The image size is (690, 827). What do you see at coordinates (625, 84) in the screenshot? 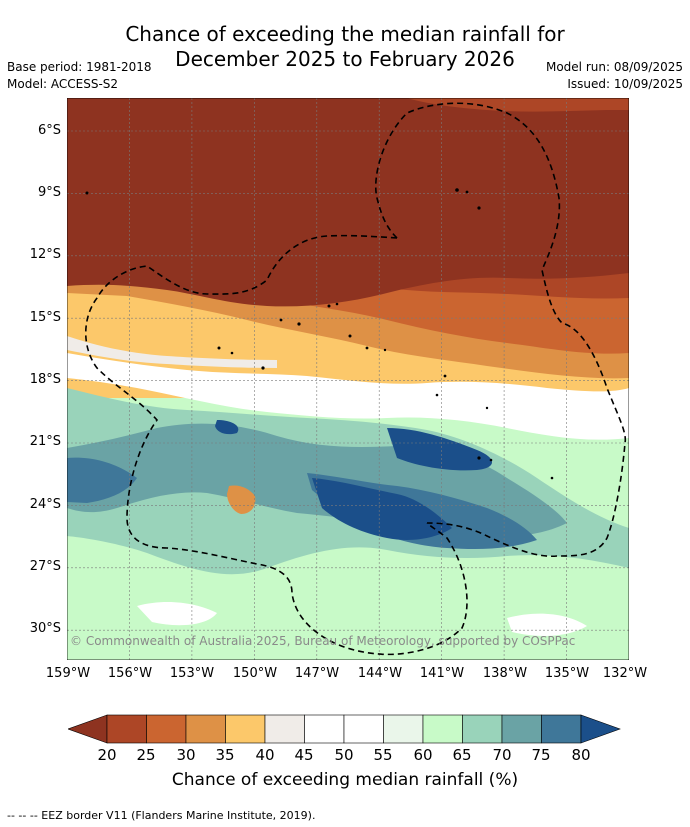
I see `issued-date: Issued: 10/09/2025` at bounding box center [625, 84].